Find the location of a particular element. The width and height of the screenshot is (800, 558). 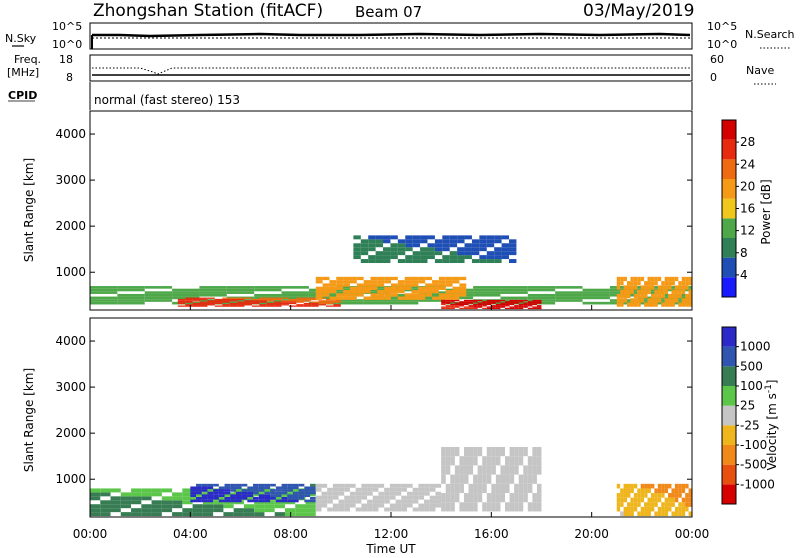

colorbar-swatch is located at coordinates (729, 130).